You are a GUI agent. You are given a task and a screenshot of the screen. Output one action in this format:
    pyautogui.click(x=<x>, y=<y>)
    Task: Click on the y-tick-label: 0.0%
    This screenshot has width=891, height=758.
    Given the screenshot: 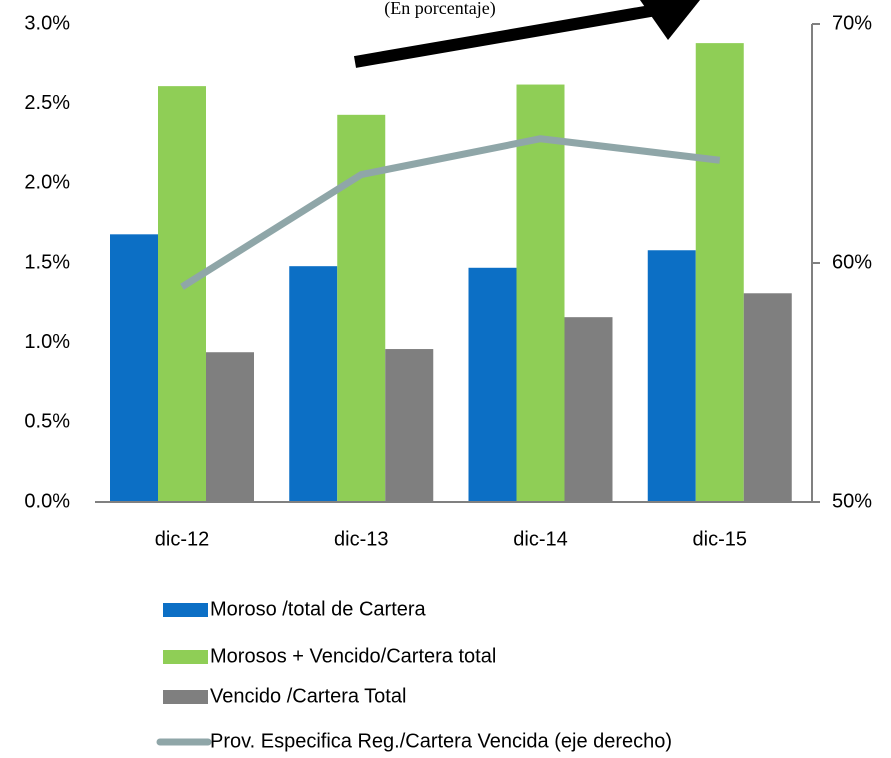 What is the action you would take?
    pyautogui.click(x=47, y=501)
    